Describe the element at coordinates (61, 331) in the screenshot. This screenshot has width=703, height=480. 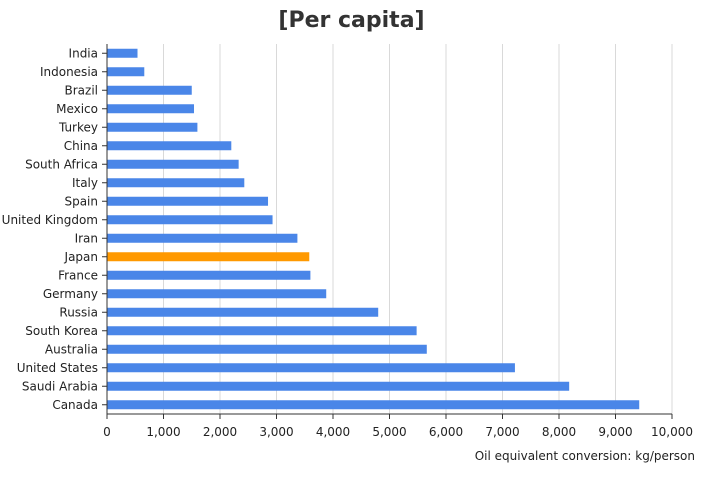
I see `y-tick-label: South Korea` at that location.